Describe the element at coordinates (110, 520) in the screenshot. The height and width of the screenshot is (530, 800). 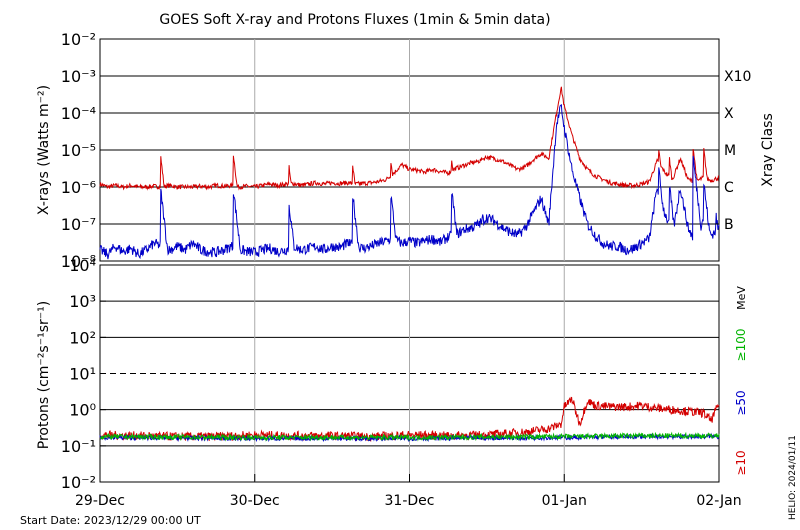
I see `start-date: Start Date: 2023/12/29 00:00 UT` at that location.